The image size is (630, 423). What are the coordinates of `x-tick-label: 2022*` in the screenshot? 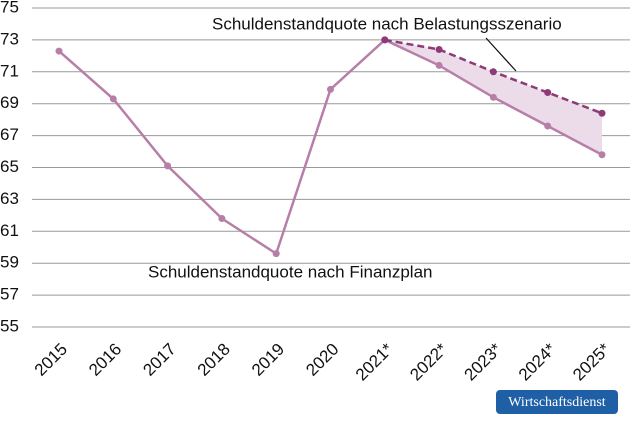 It's located at (428, 361).